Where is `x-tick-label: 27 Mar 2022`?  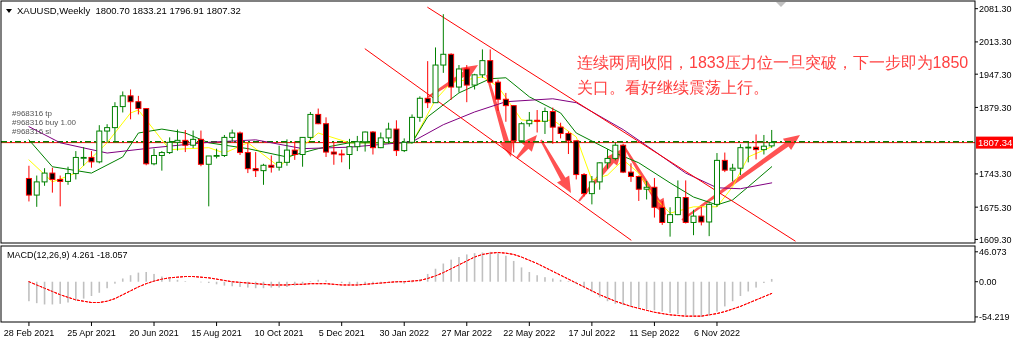 x-tick-label: 27 Mar 2022 is located at coordinates (467, 333).